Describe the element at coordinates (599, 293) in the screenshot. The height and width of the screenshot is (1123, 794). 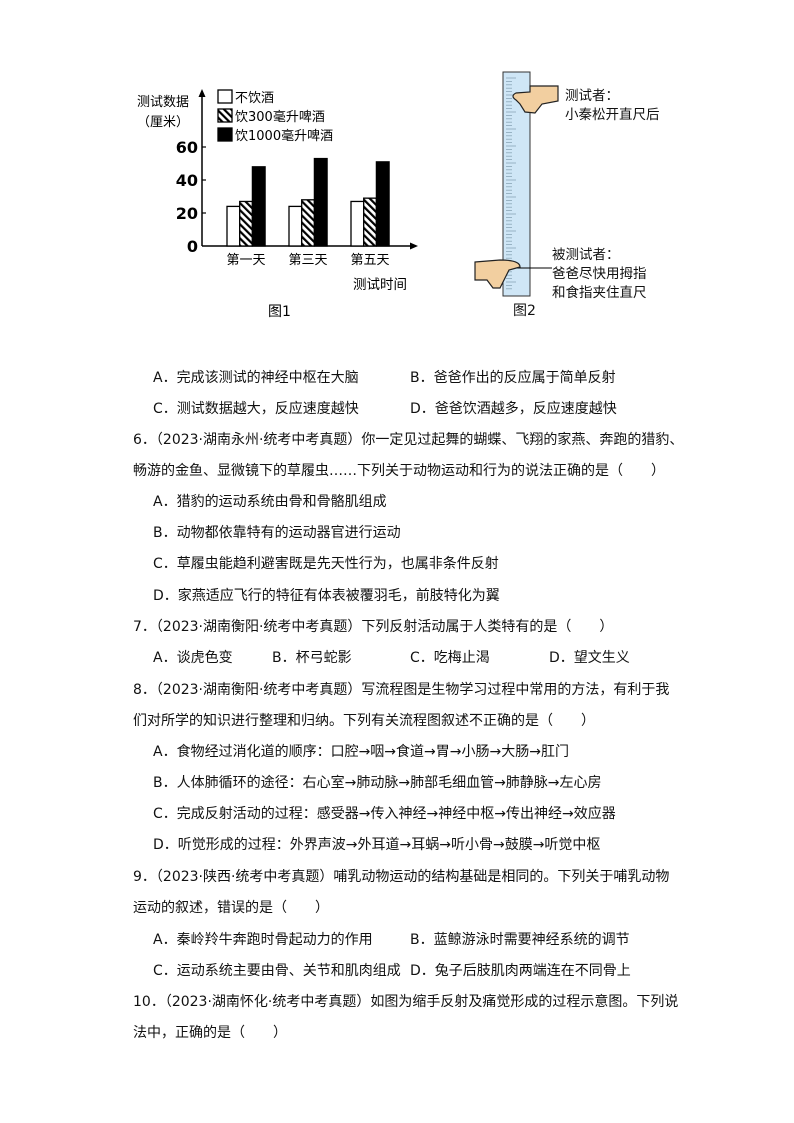
I see `subject-description-line2: 和食指夹住直尺` at that location.